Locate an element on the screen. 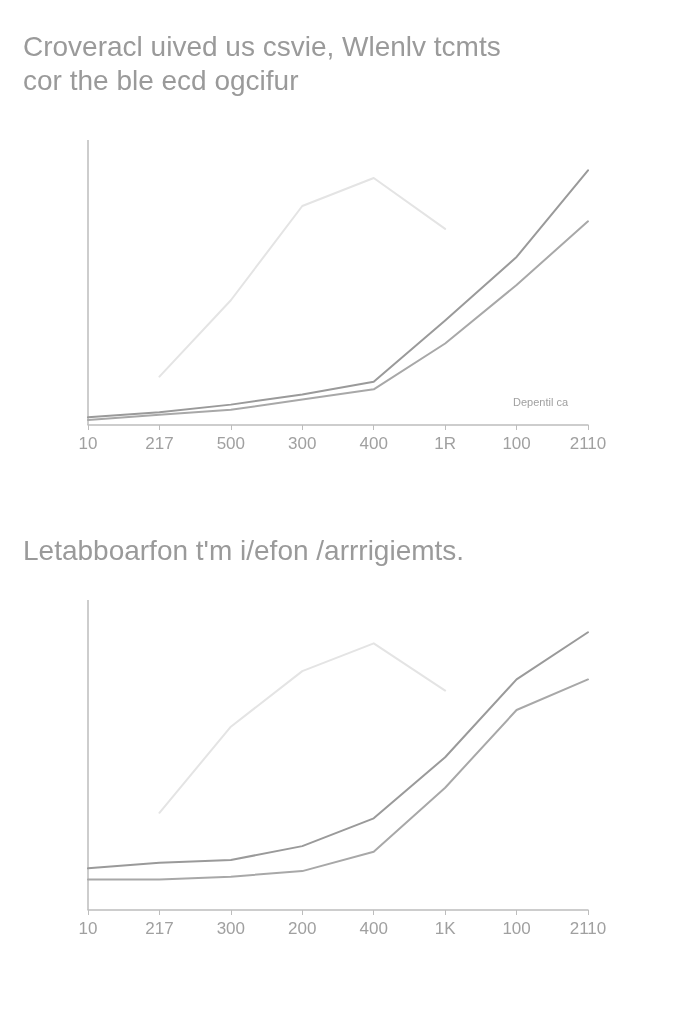 This screenshot has width=688, height=1024. chart-title: Letabboarfon t'm i/efon /arrrigiemts. is located at coordinates (244, 550).